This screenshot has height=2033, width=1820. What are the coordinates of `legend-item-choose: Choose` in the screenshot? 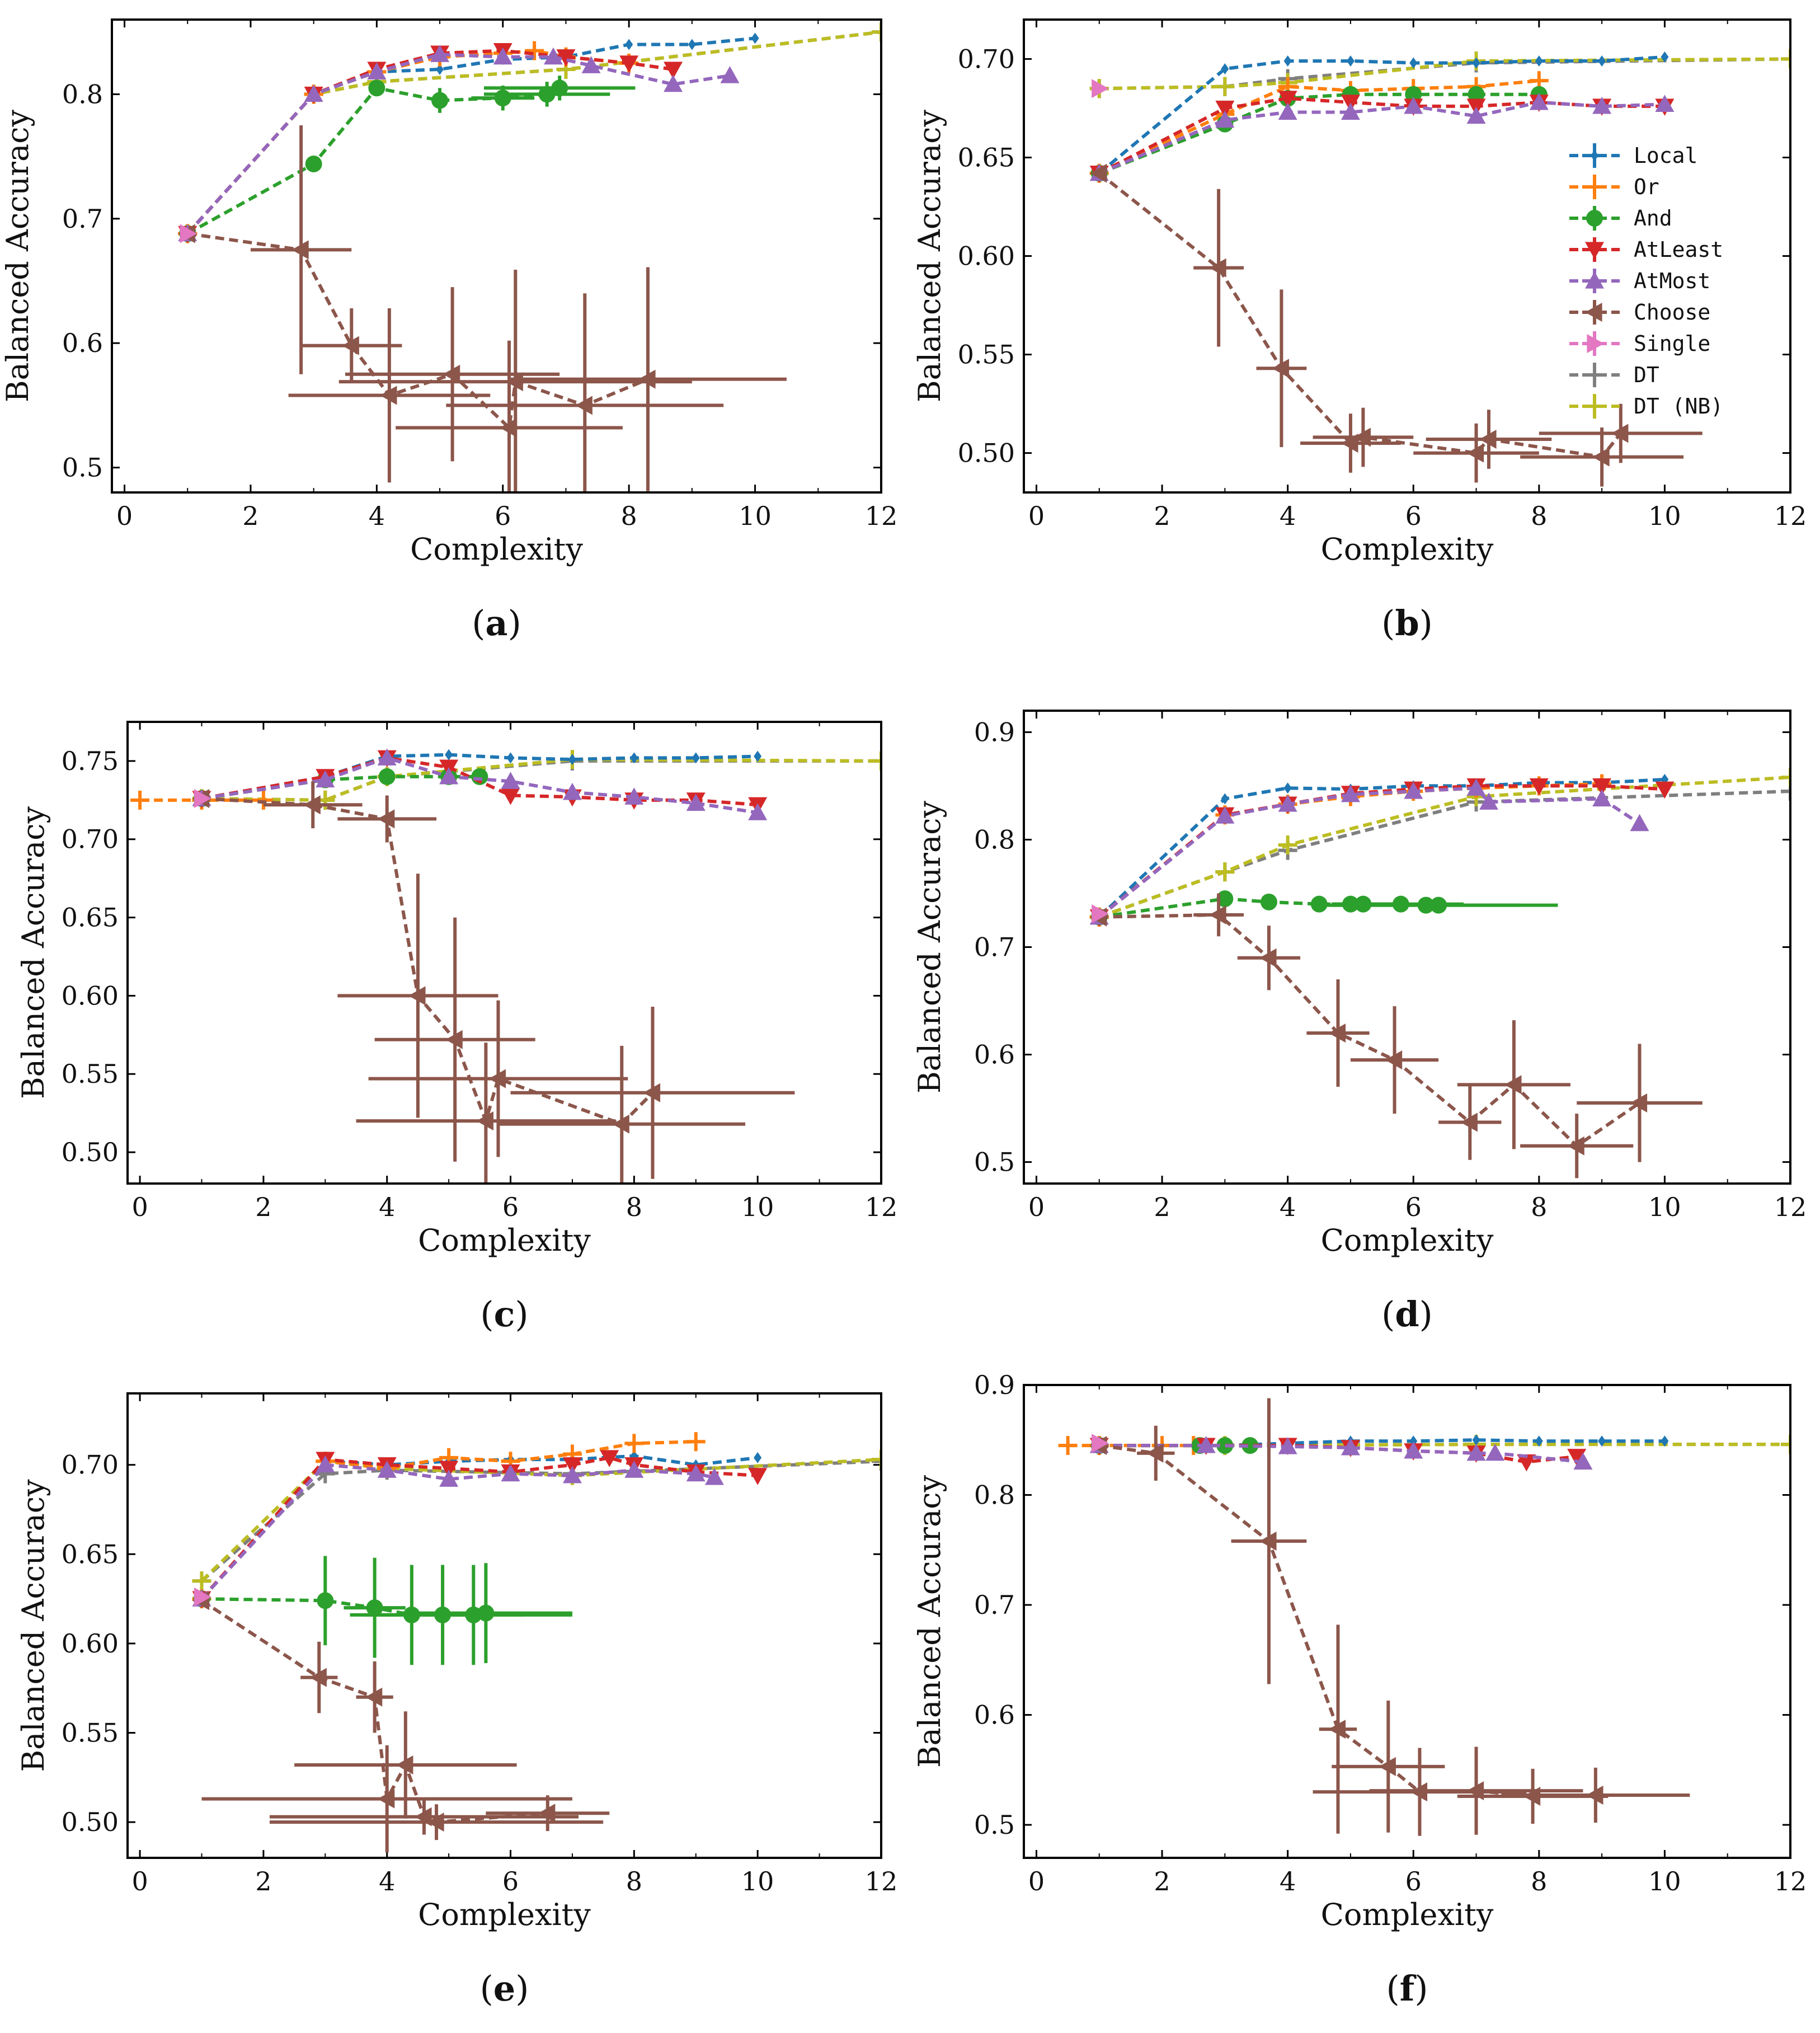 It's located at (1639, 312).